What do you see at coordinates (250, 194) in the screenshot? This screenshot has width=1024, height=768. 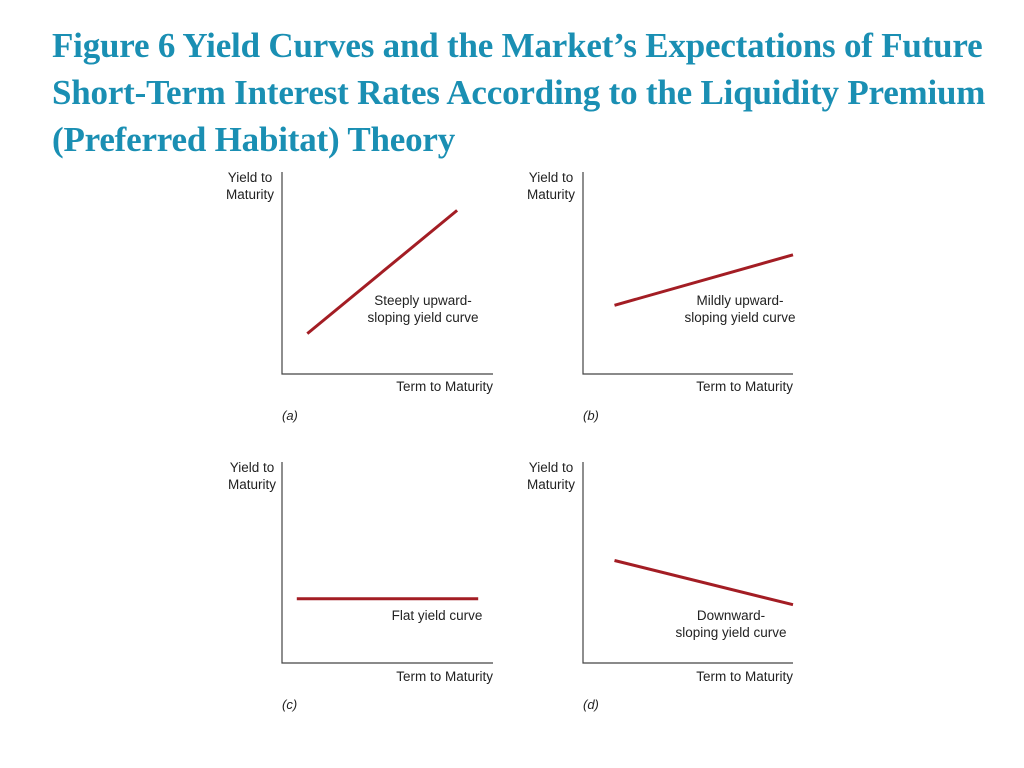 I see `panel-a-ylabel-line2: Maturity` at bounding box center [250, 194].